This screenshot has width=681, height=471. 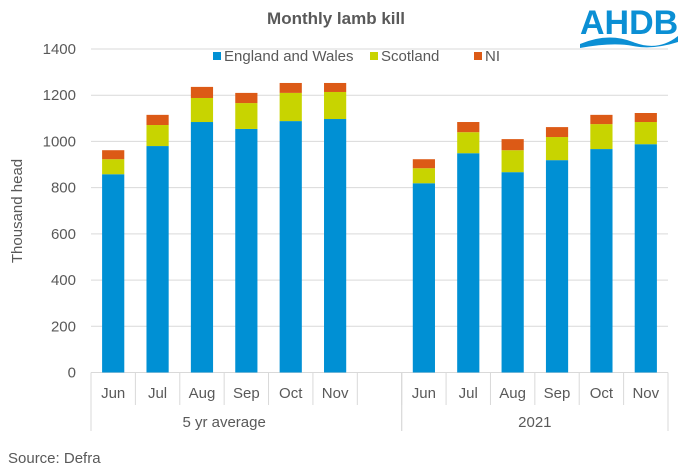 What do you see at coordinates (72, 373) in the screenshot?
I see `y-tick-label: 0` at bounding box center [72, 373].